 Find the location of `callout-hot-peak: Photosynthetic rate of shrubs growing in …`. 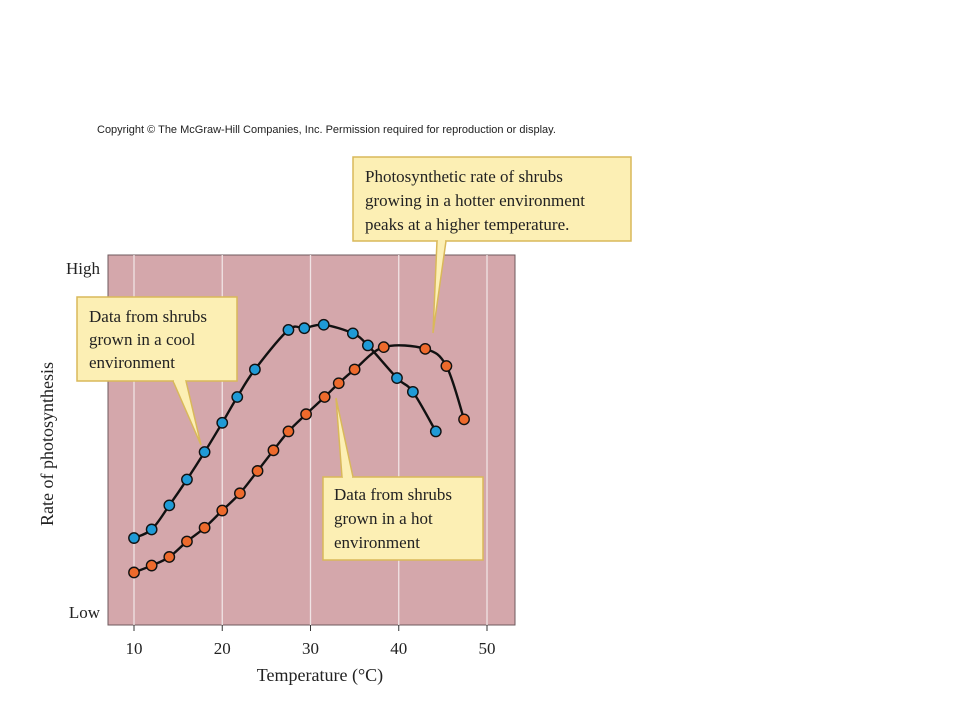

callout-hot-peak: Photosynthetic rate of shrubs growing in … is located at coordinates (492, 245).